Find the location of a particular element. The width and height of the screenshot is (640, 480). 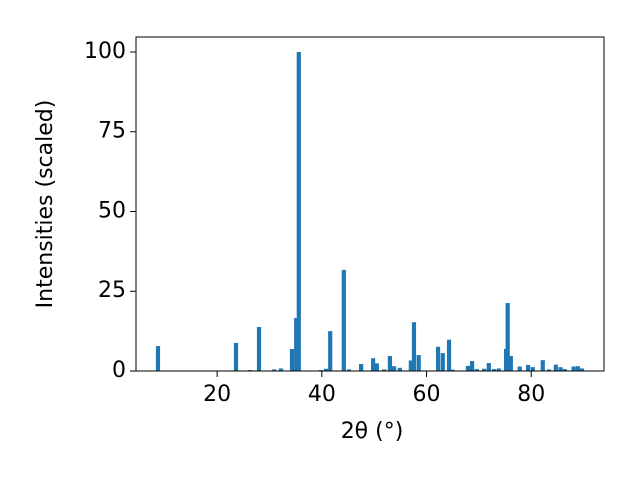

y-axis-label: Intensities (scaled) is located at coordinates (45, 204).